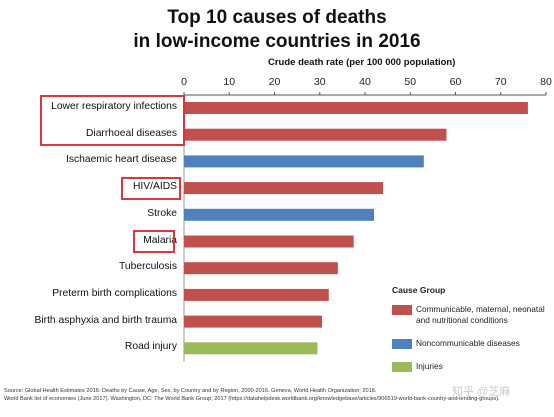 Image resolution: width=554 pixels, height=417 pixels. What do you see at coordinates (284, 188) in the screenshot?
I see `bar-hiv-aids` at bounding box center [284, 188].